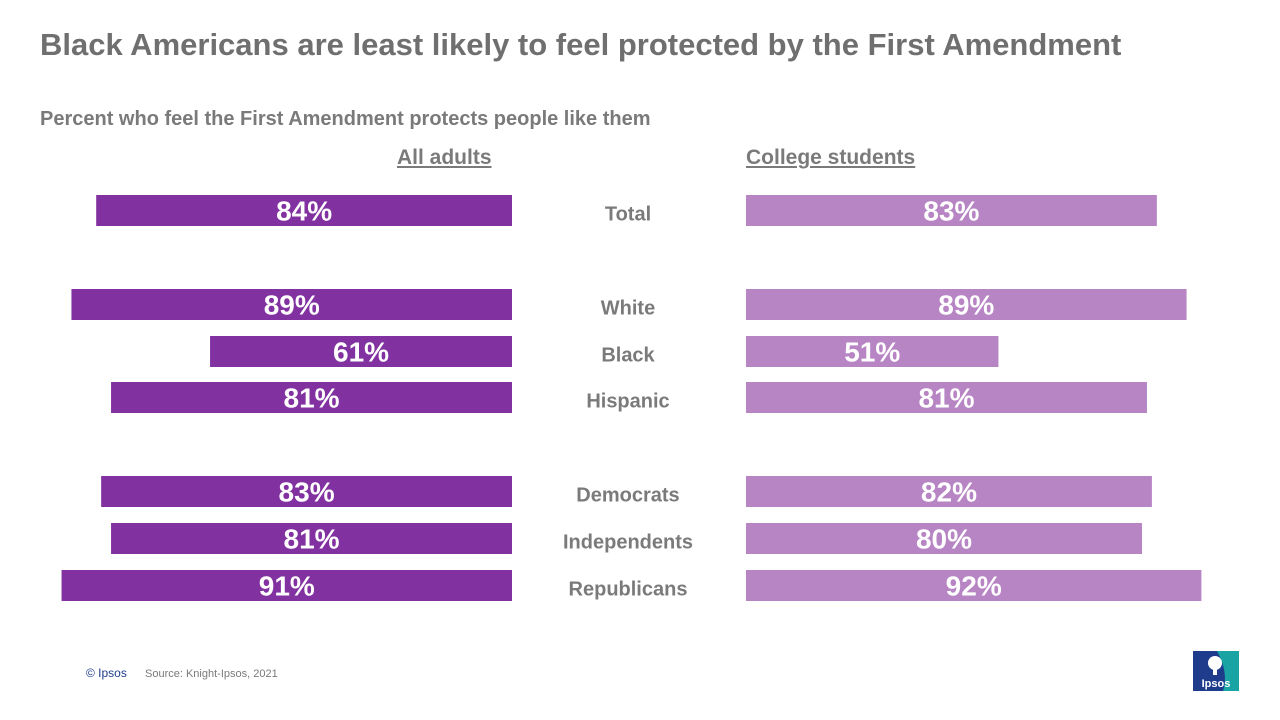 This screenshot has height=720, width=1280. Describe the element at coordinates (628, 309) in the screenshot. I see `category-label-white: White` at that location.